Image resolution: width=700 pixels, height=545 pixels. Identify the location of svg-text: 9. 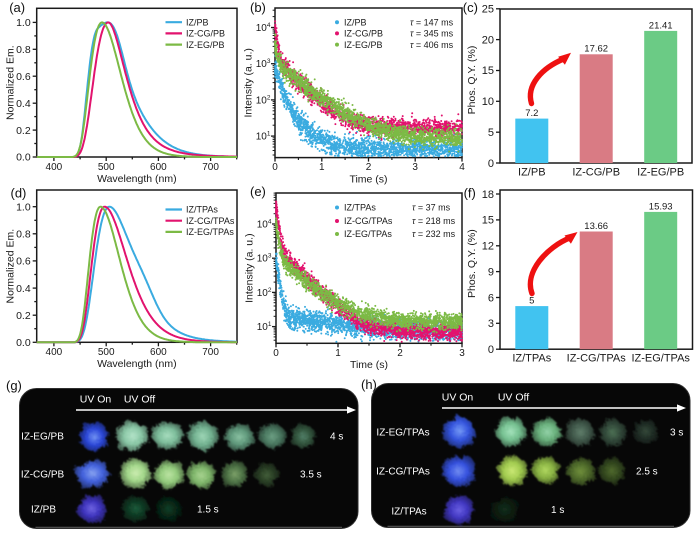
(491, 272).